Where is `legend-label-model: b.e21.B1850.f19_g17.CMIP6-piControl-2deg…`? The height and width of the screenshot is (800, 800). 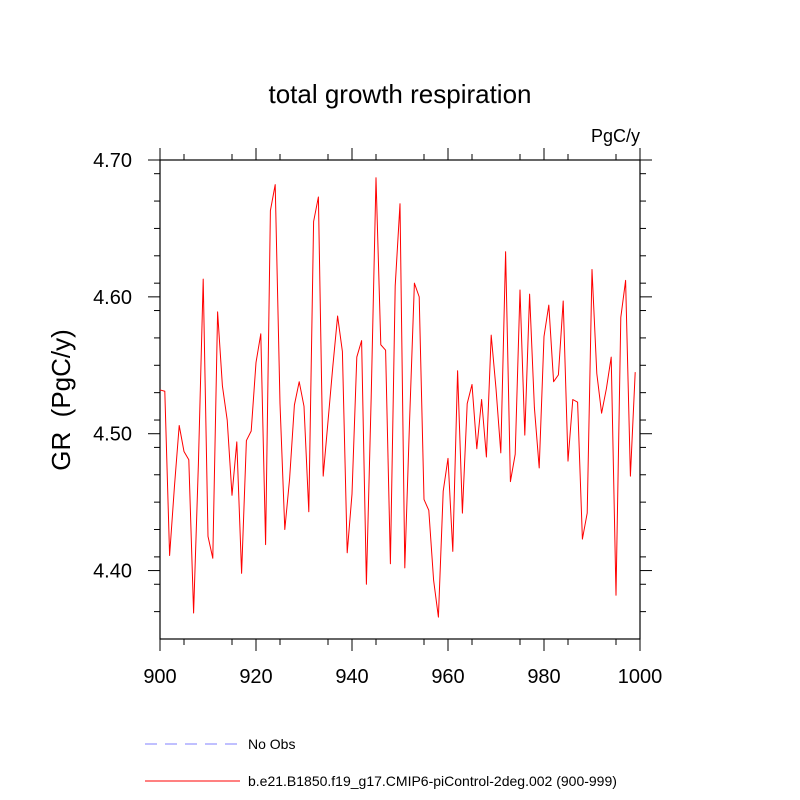 legend-label-model: b.e21.B1850.f19_g17.CMIP6-piControl-2deg… is located at coordinates (432, 781).